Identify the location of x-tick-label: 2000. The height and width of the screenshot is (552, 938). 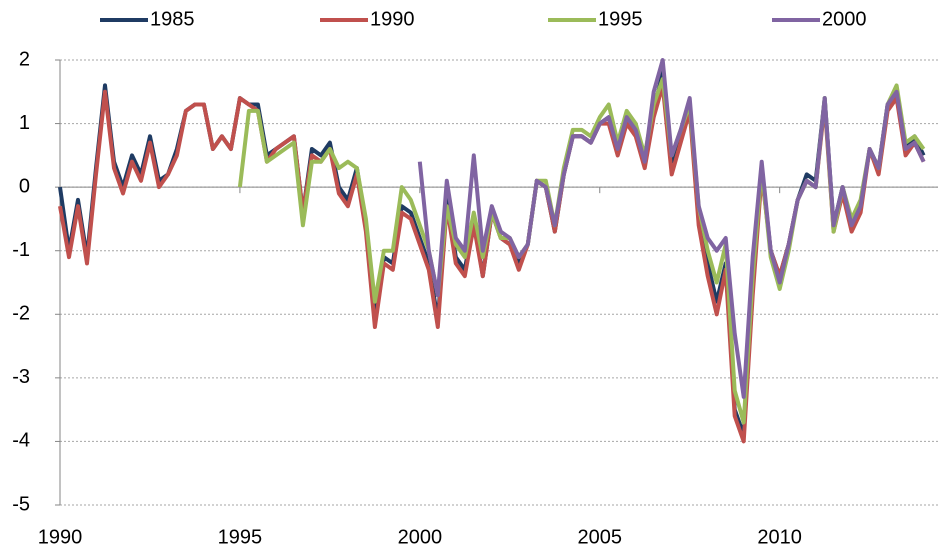
(420, 537).